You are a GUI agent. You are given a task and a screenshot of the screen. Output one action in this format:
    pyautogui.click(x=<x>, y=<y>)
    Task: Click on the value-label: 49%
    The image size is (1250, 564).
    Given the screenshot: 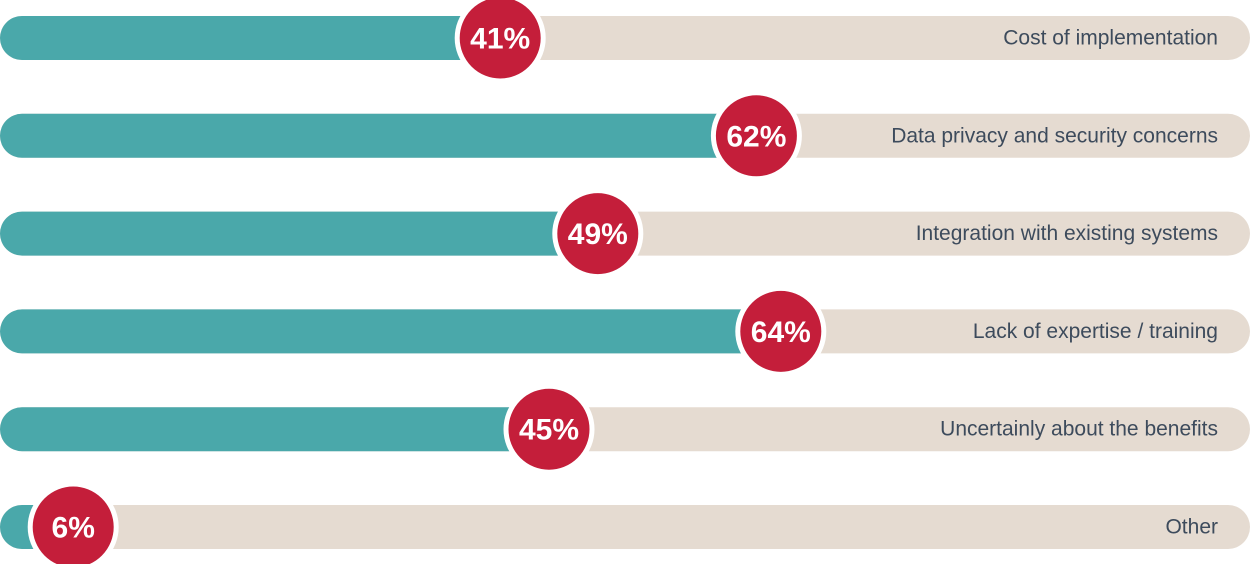 What is the action you would take?
    pyautogui.click(x=598, y=234)
    